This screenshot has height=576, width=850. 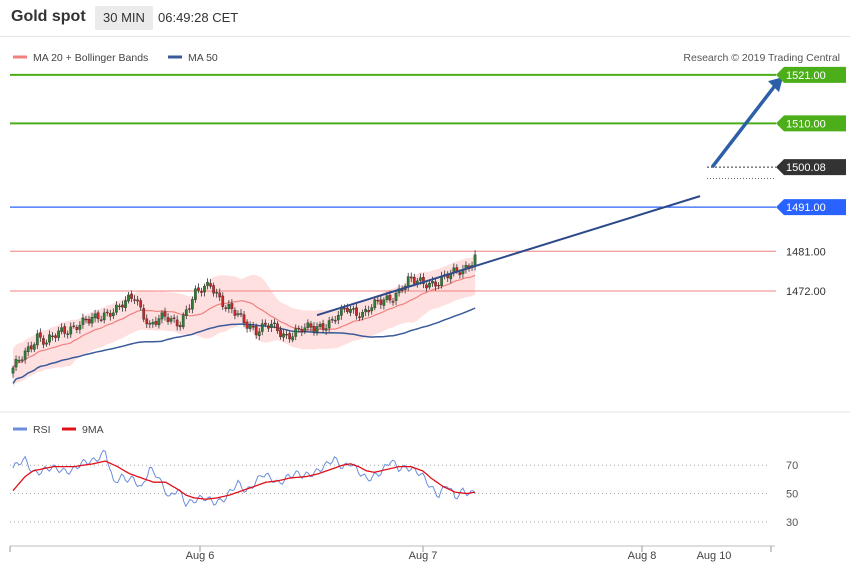 What do you see at coordinates (93, 430) in the screenshot?
I see `rsi-ma-legend-label: 9MA` at bounding box center [93, 430].